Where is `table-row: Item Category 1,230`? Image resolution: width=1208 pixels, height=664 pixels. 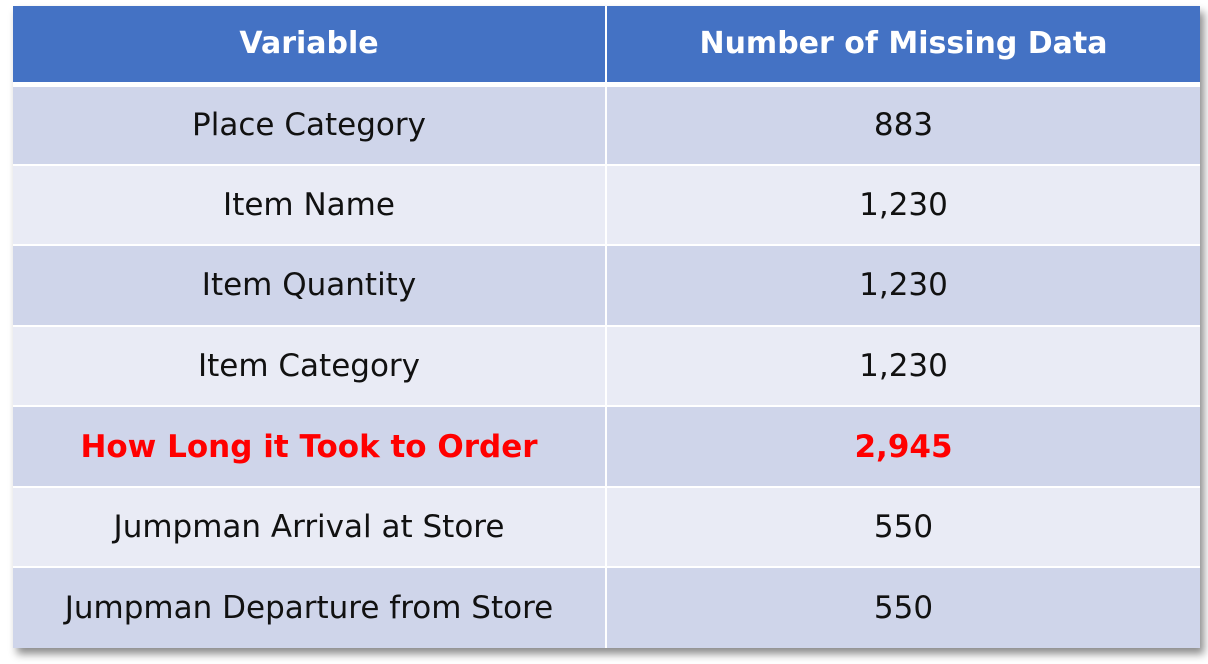 table-row: Item Category 1,230 is located at coordinates (606, 366).